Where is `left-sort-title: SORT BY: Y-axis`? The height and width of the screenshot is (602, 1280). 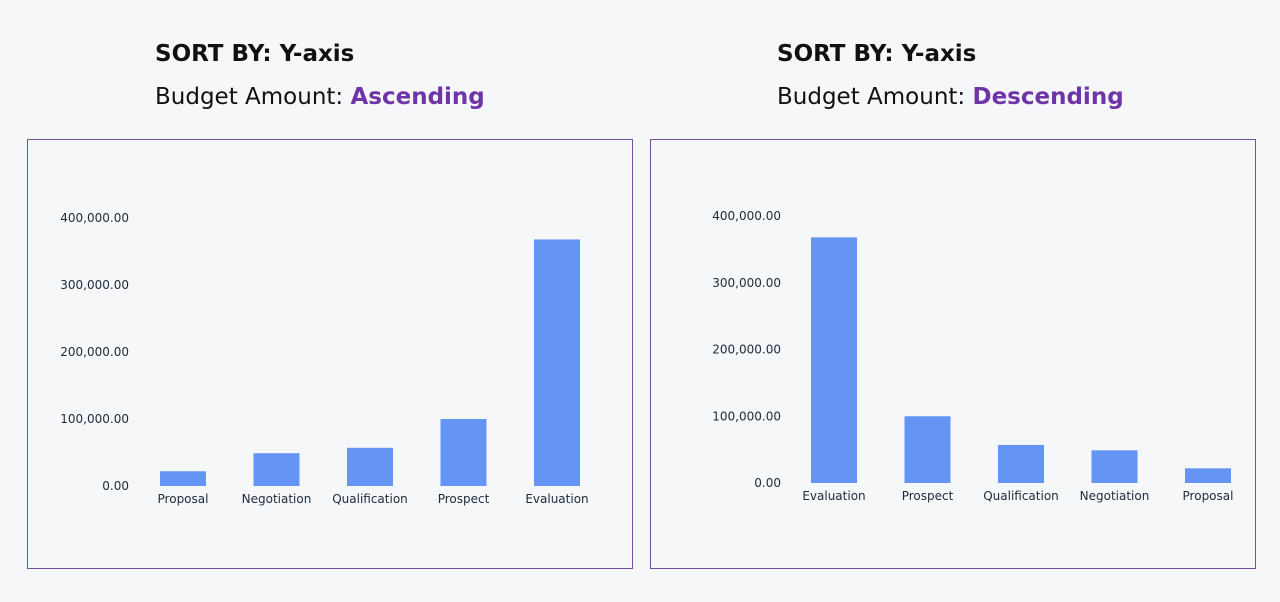
left-sort-title: SORT BY: Y-axis is located at coordinates (255, 54).